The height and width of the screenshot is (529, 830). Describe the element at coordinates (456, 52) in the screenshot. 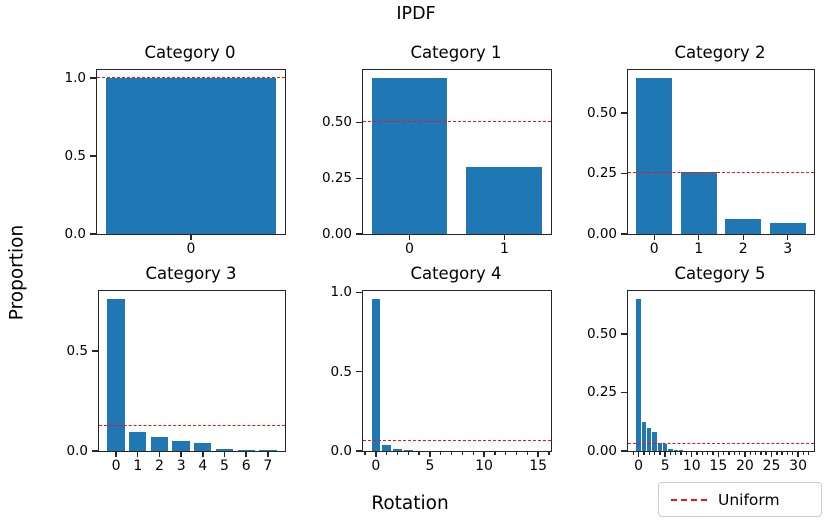

I see `subplot-title: Category 1` at that location.